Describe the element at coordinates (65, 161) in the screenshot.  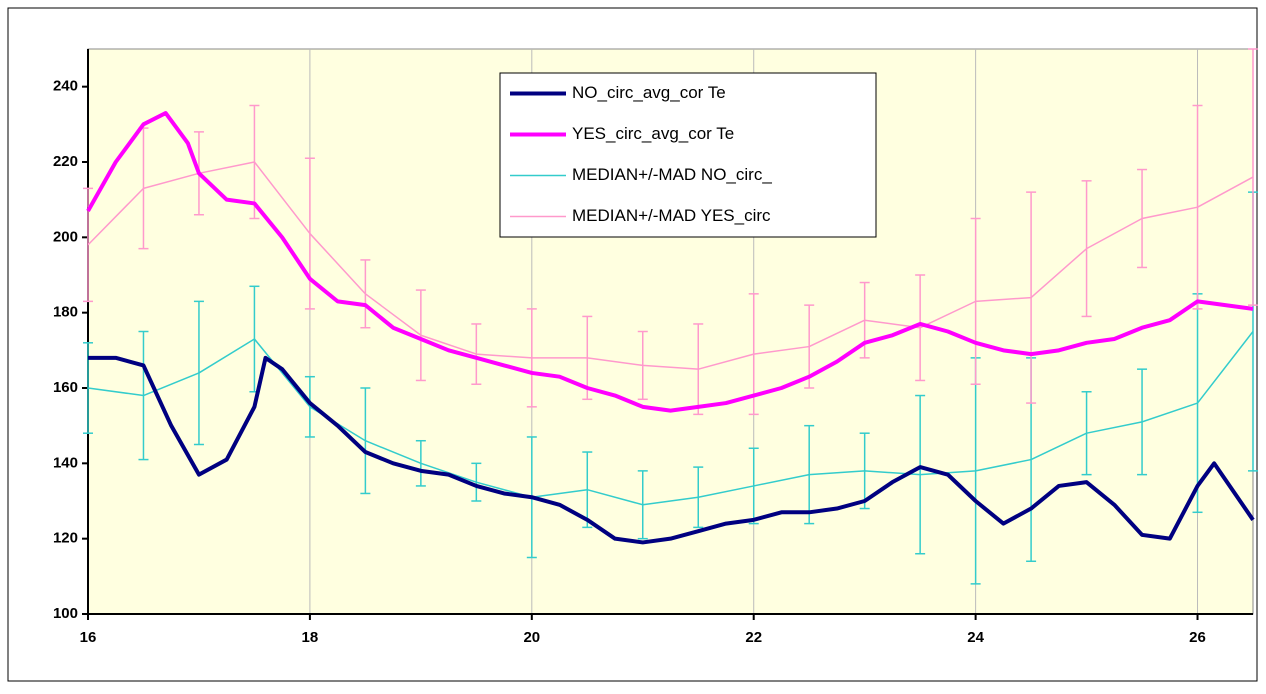
I see `y-tick-label: 220` at that location.